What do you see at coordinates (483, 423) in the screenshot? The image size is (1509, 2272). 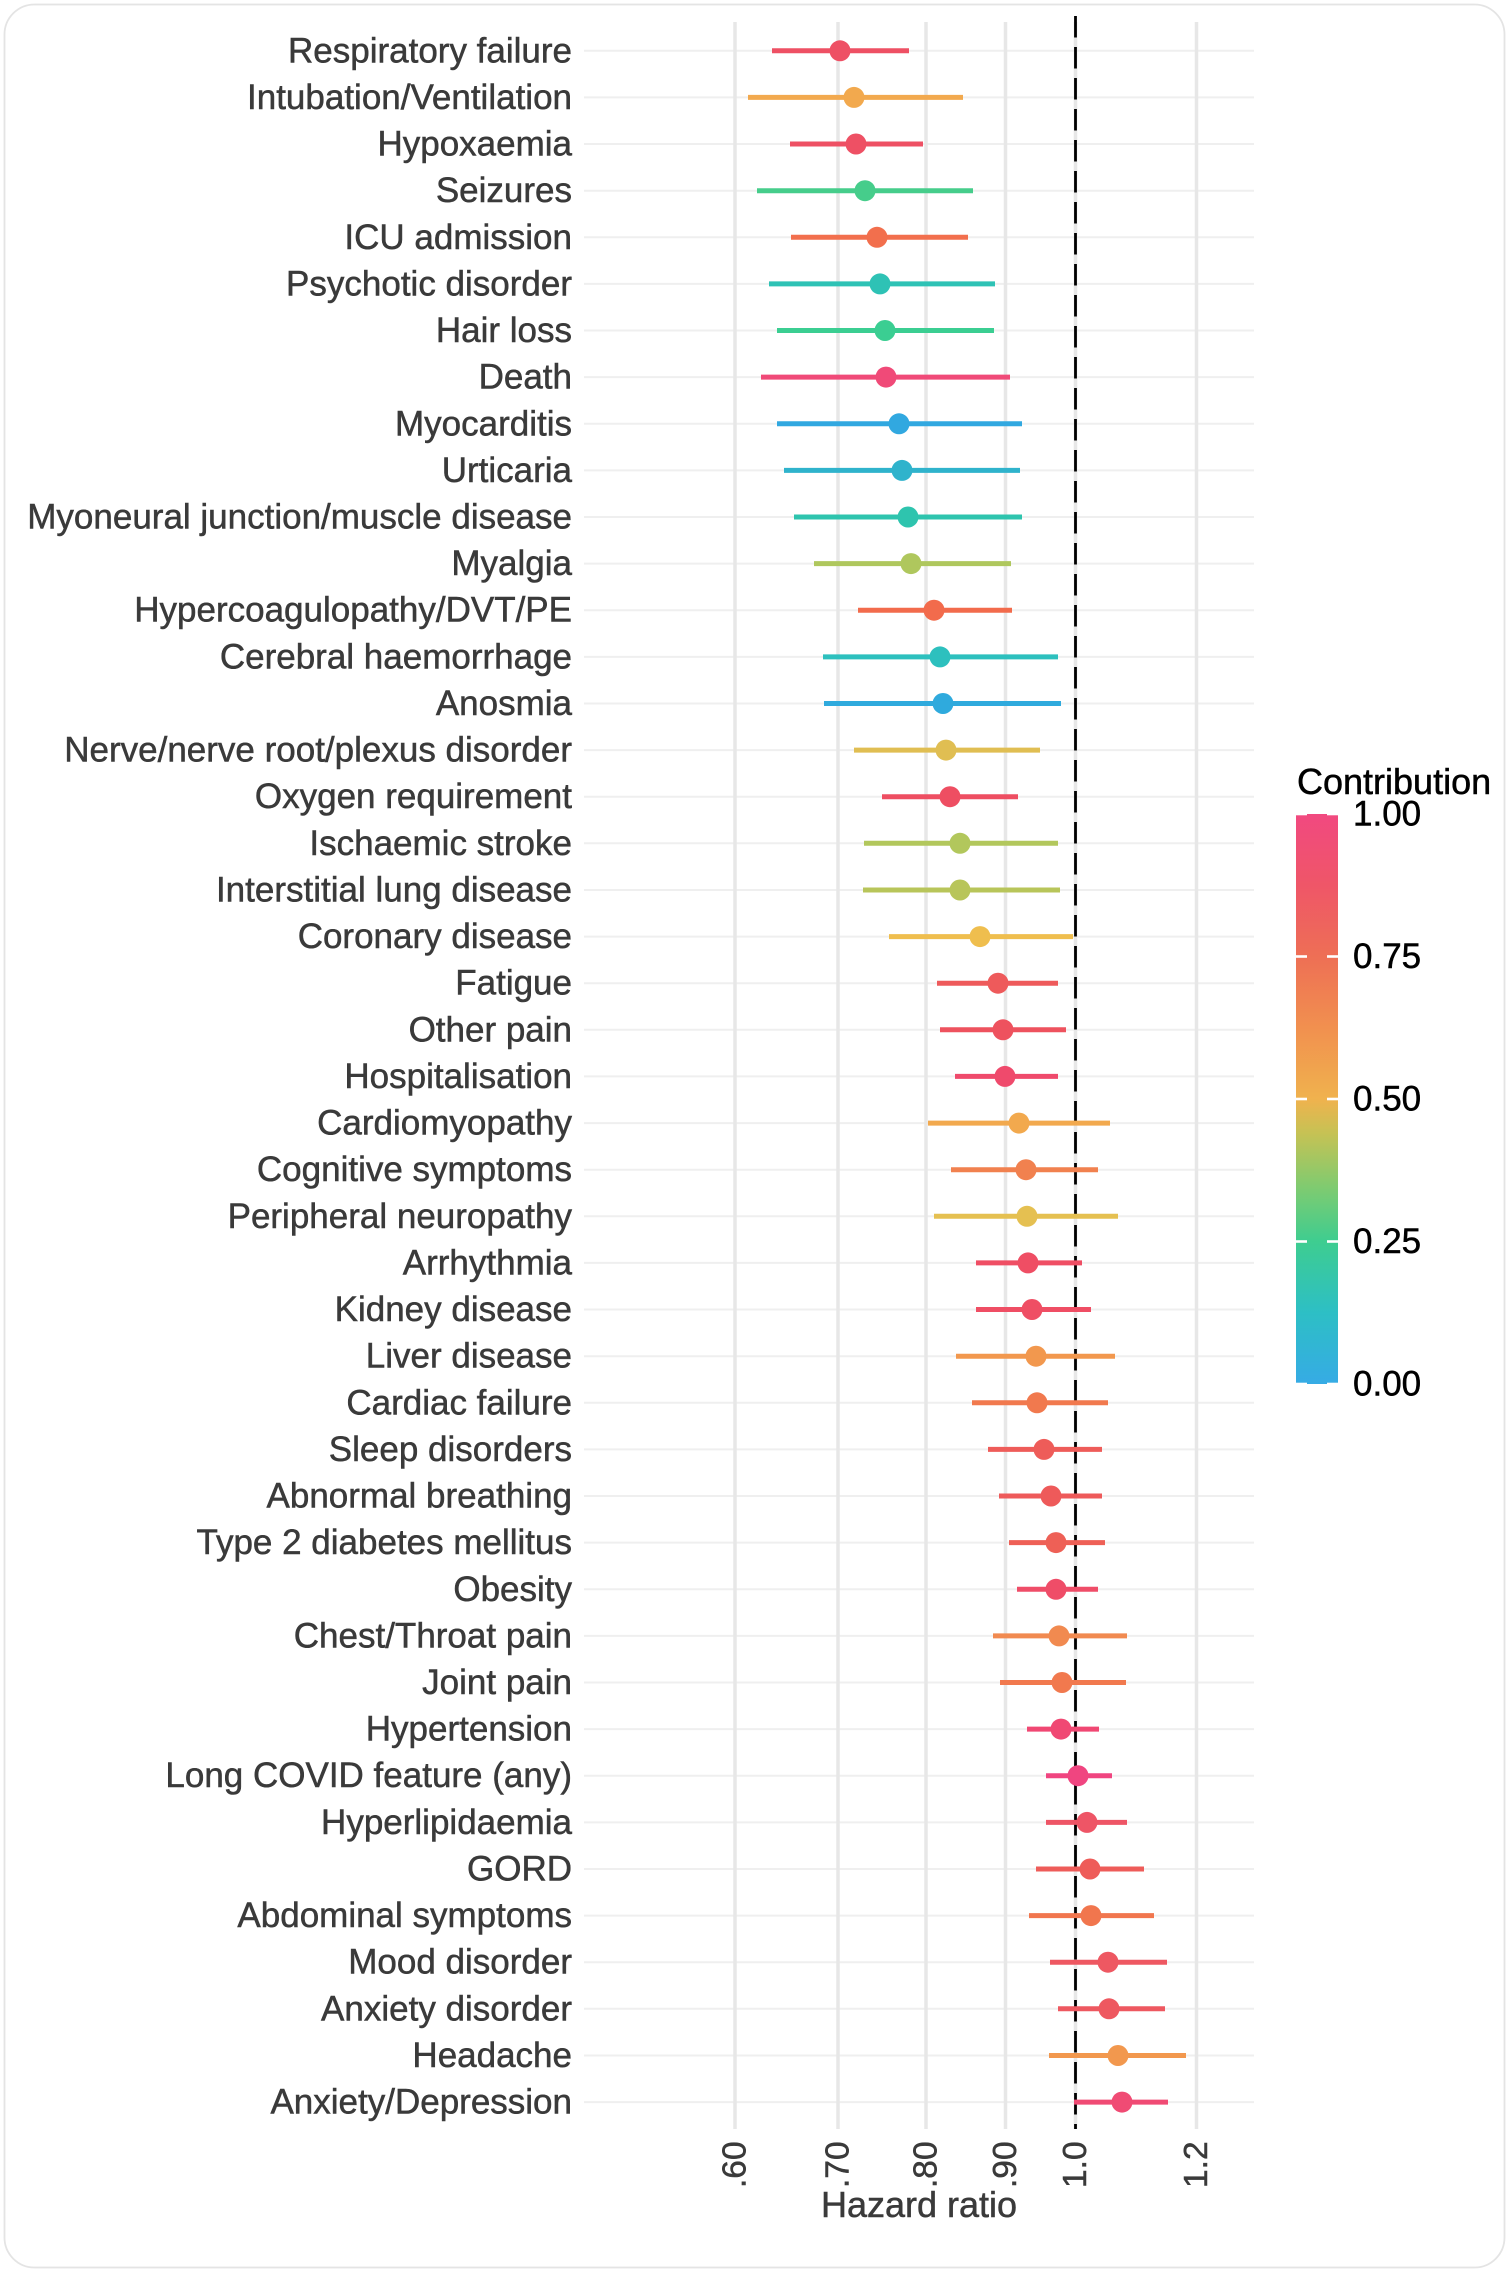 I see `svg-text: Myocarditis` at bounding box center [483, 423].